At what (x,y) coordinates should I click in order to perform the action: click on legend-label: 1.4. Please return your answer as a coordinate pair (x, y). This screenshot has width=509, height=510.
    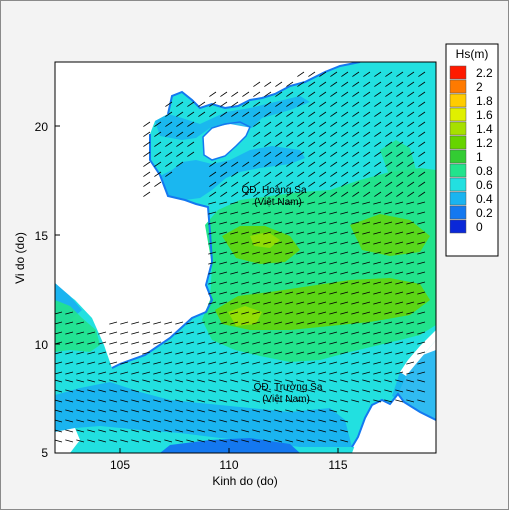
    Looking at the image, I should click on (484, 129).